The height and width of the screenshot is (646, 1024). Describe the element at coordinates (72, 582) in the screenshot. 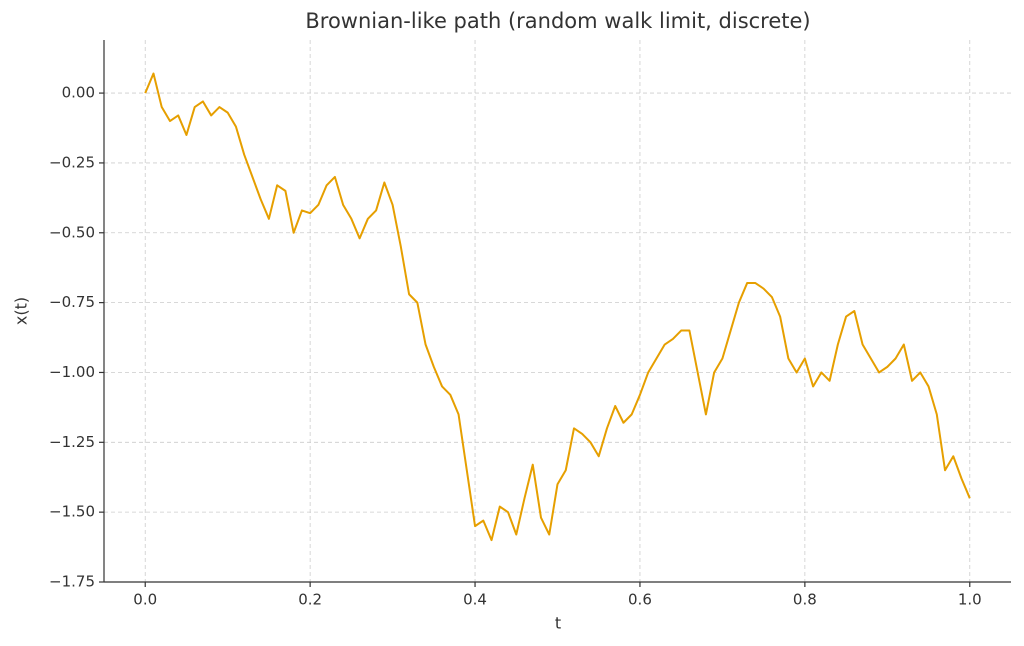

I see `y-tick-label: −1.75` at that location.